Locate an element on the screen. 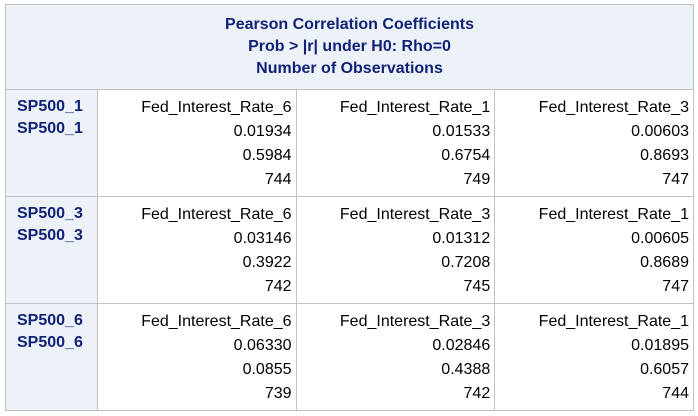 This screenshot has width=698, height=416. cell-p-value: 0.0855 is located at coordinates (267, 369).